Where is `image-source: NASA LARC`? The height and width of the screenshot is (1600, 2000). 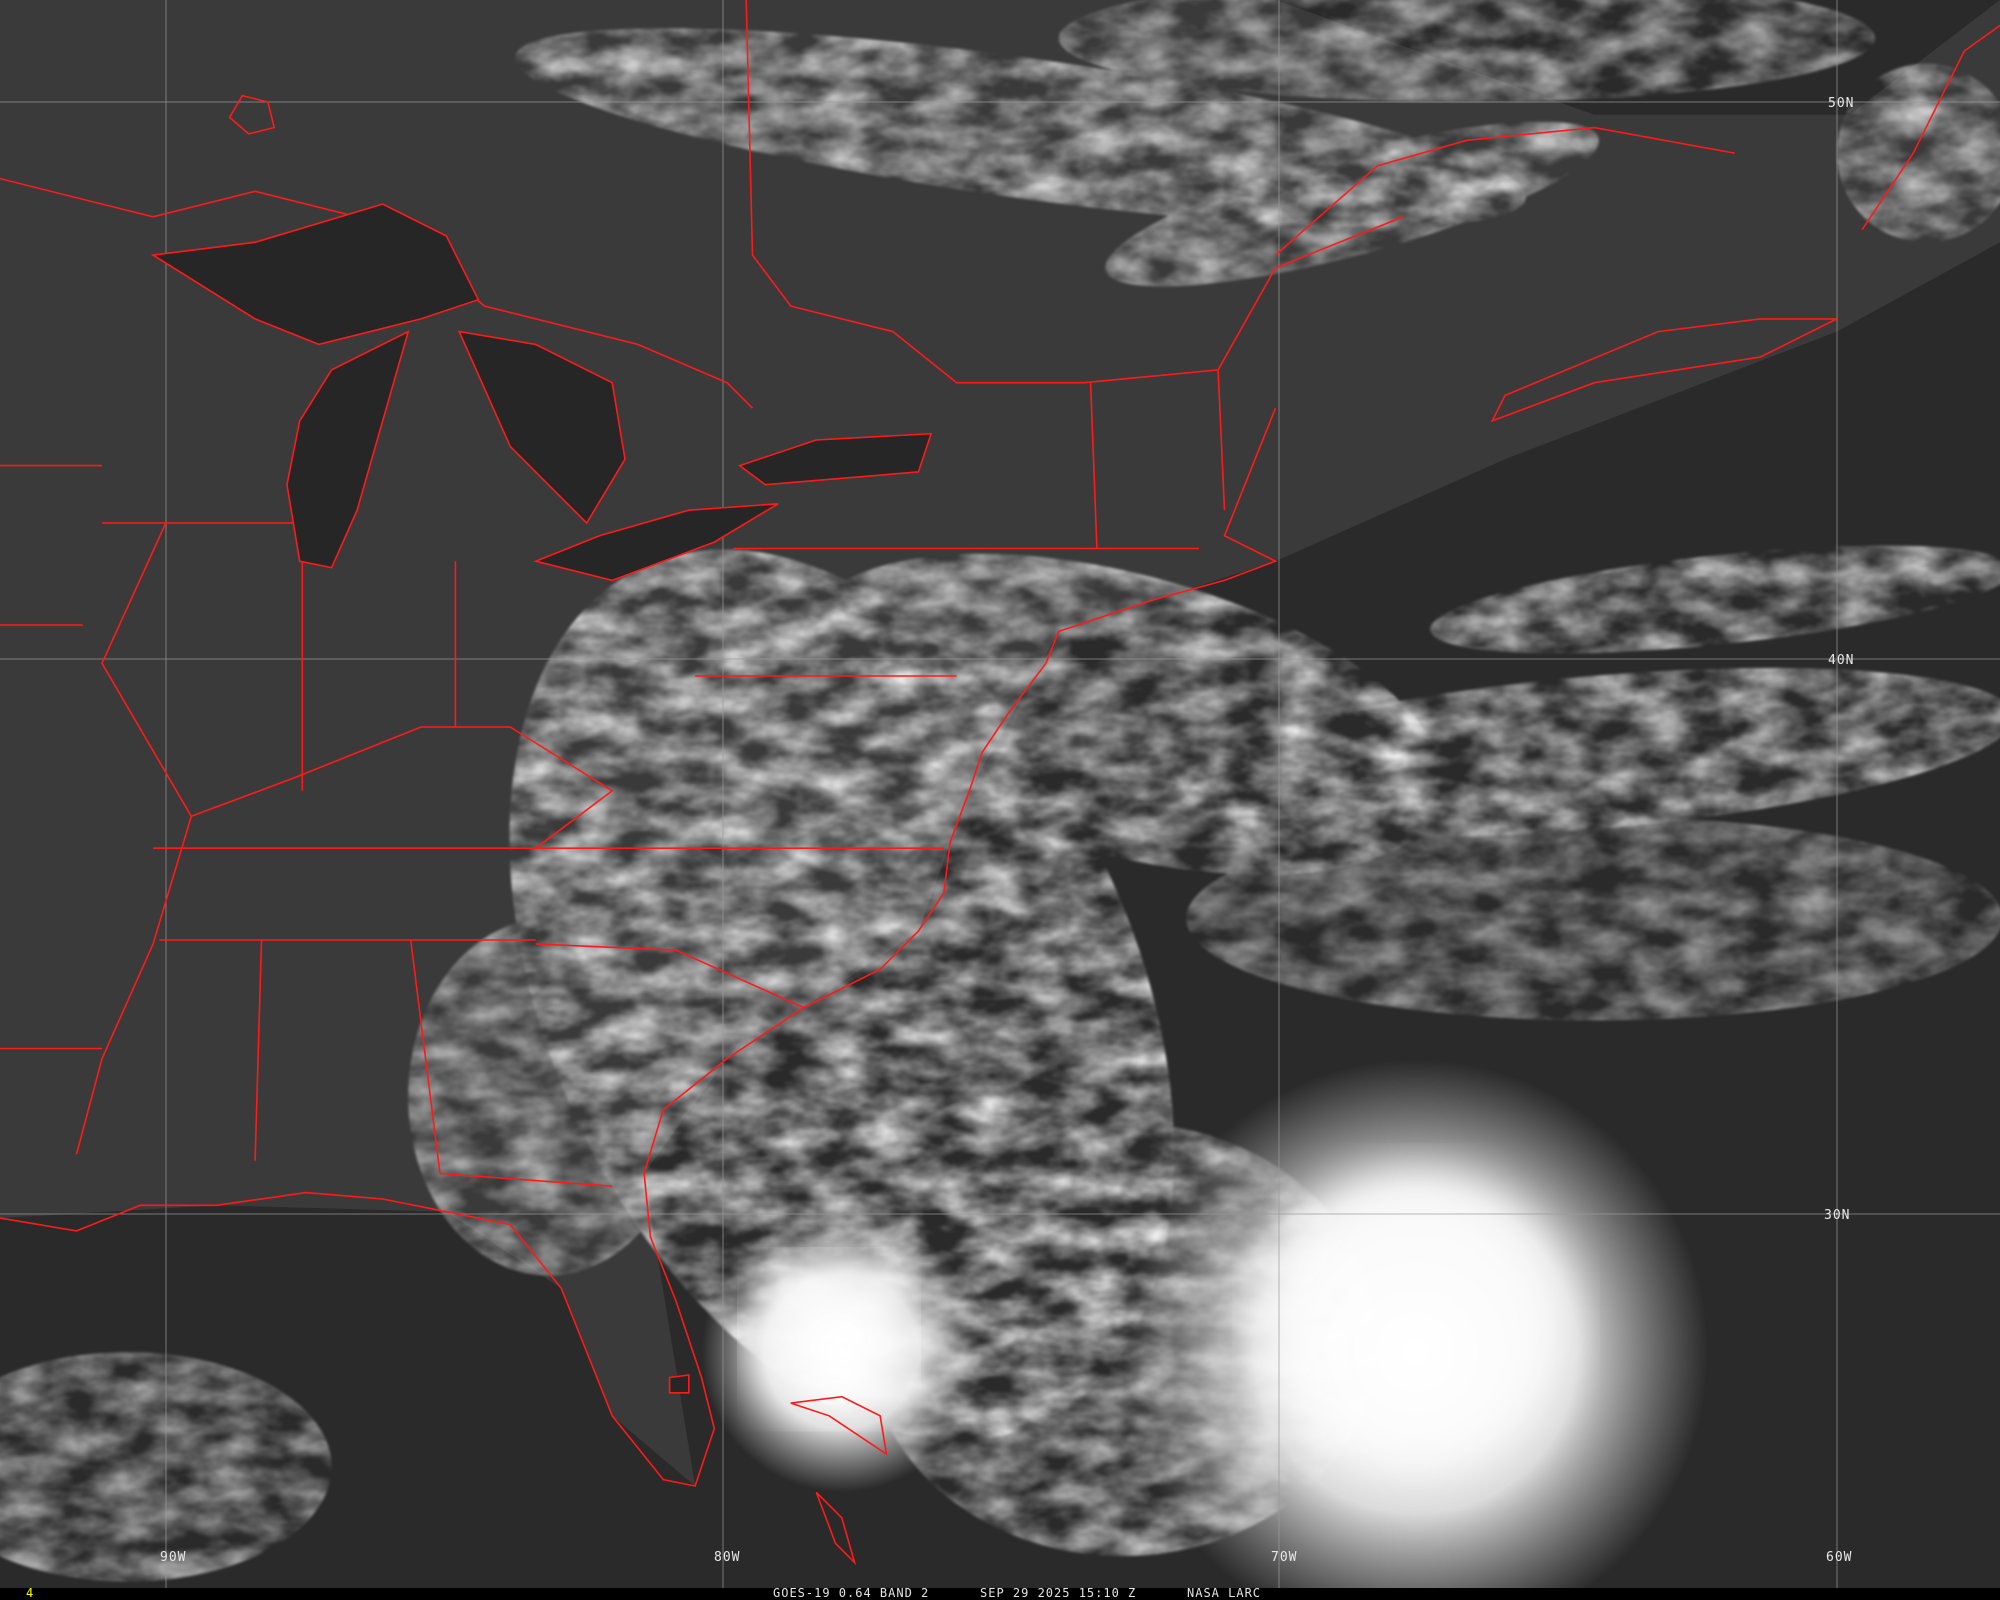 image-source: NASA LARC is located at coordinates (1224, 1593).